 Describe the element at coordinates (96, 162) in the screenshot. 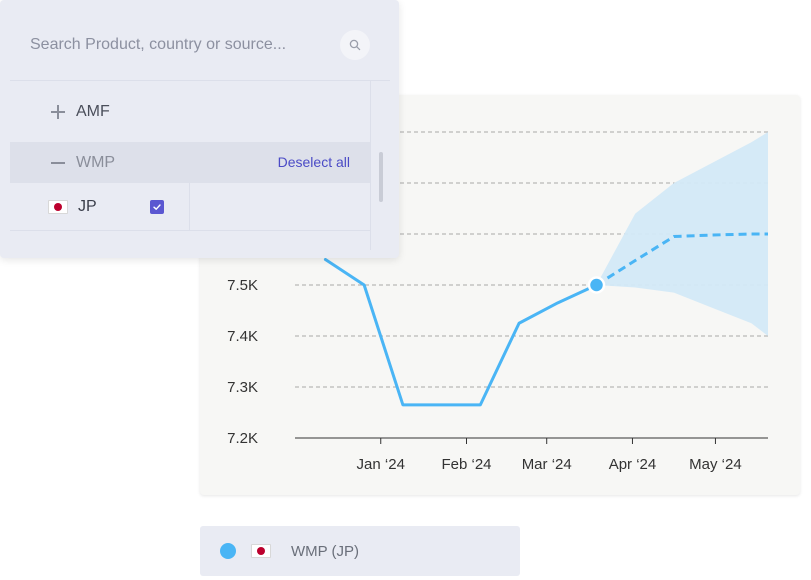

I see `list-item-label: WMP` at that location.